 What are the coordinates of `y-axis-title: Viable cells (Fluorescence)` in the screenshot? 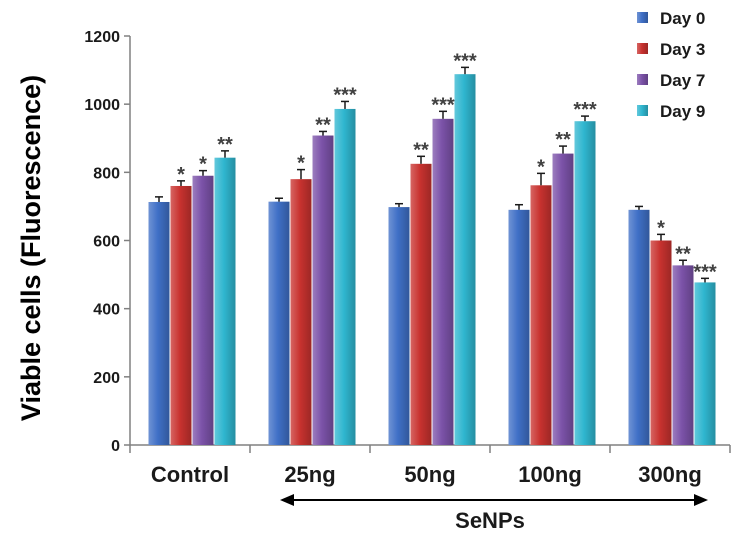 It's located at (31, 248).